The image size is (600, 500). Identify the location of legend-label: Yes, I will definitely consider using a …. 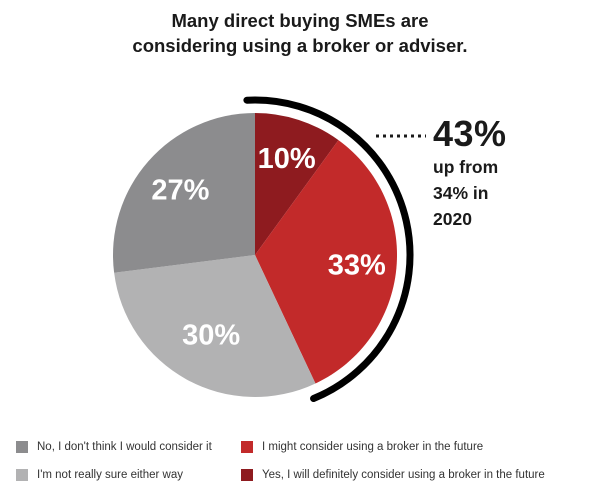
(403, 475).